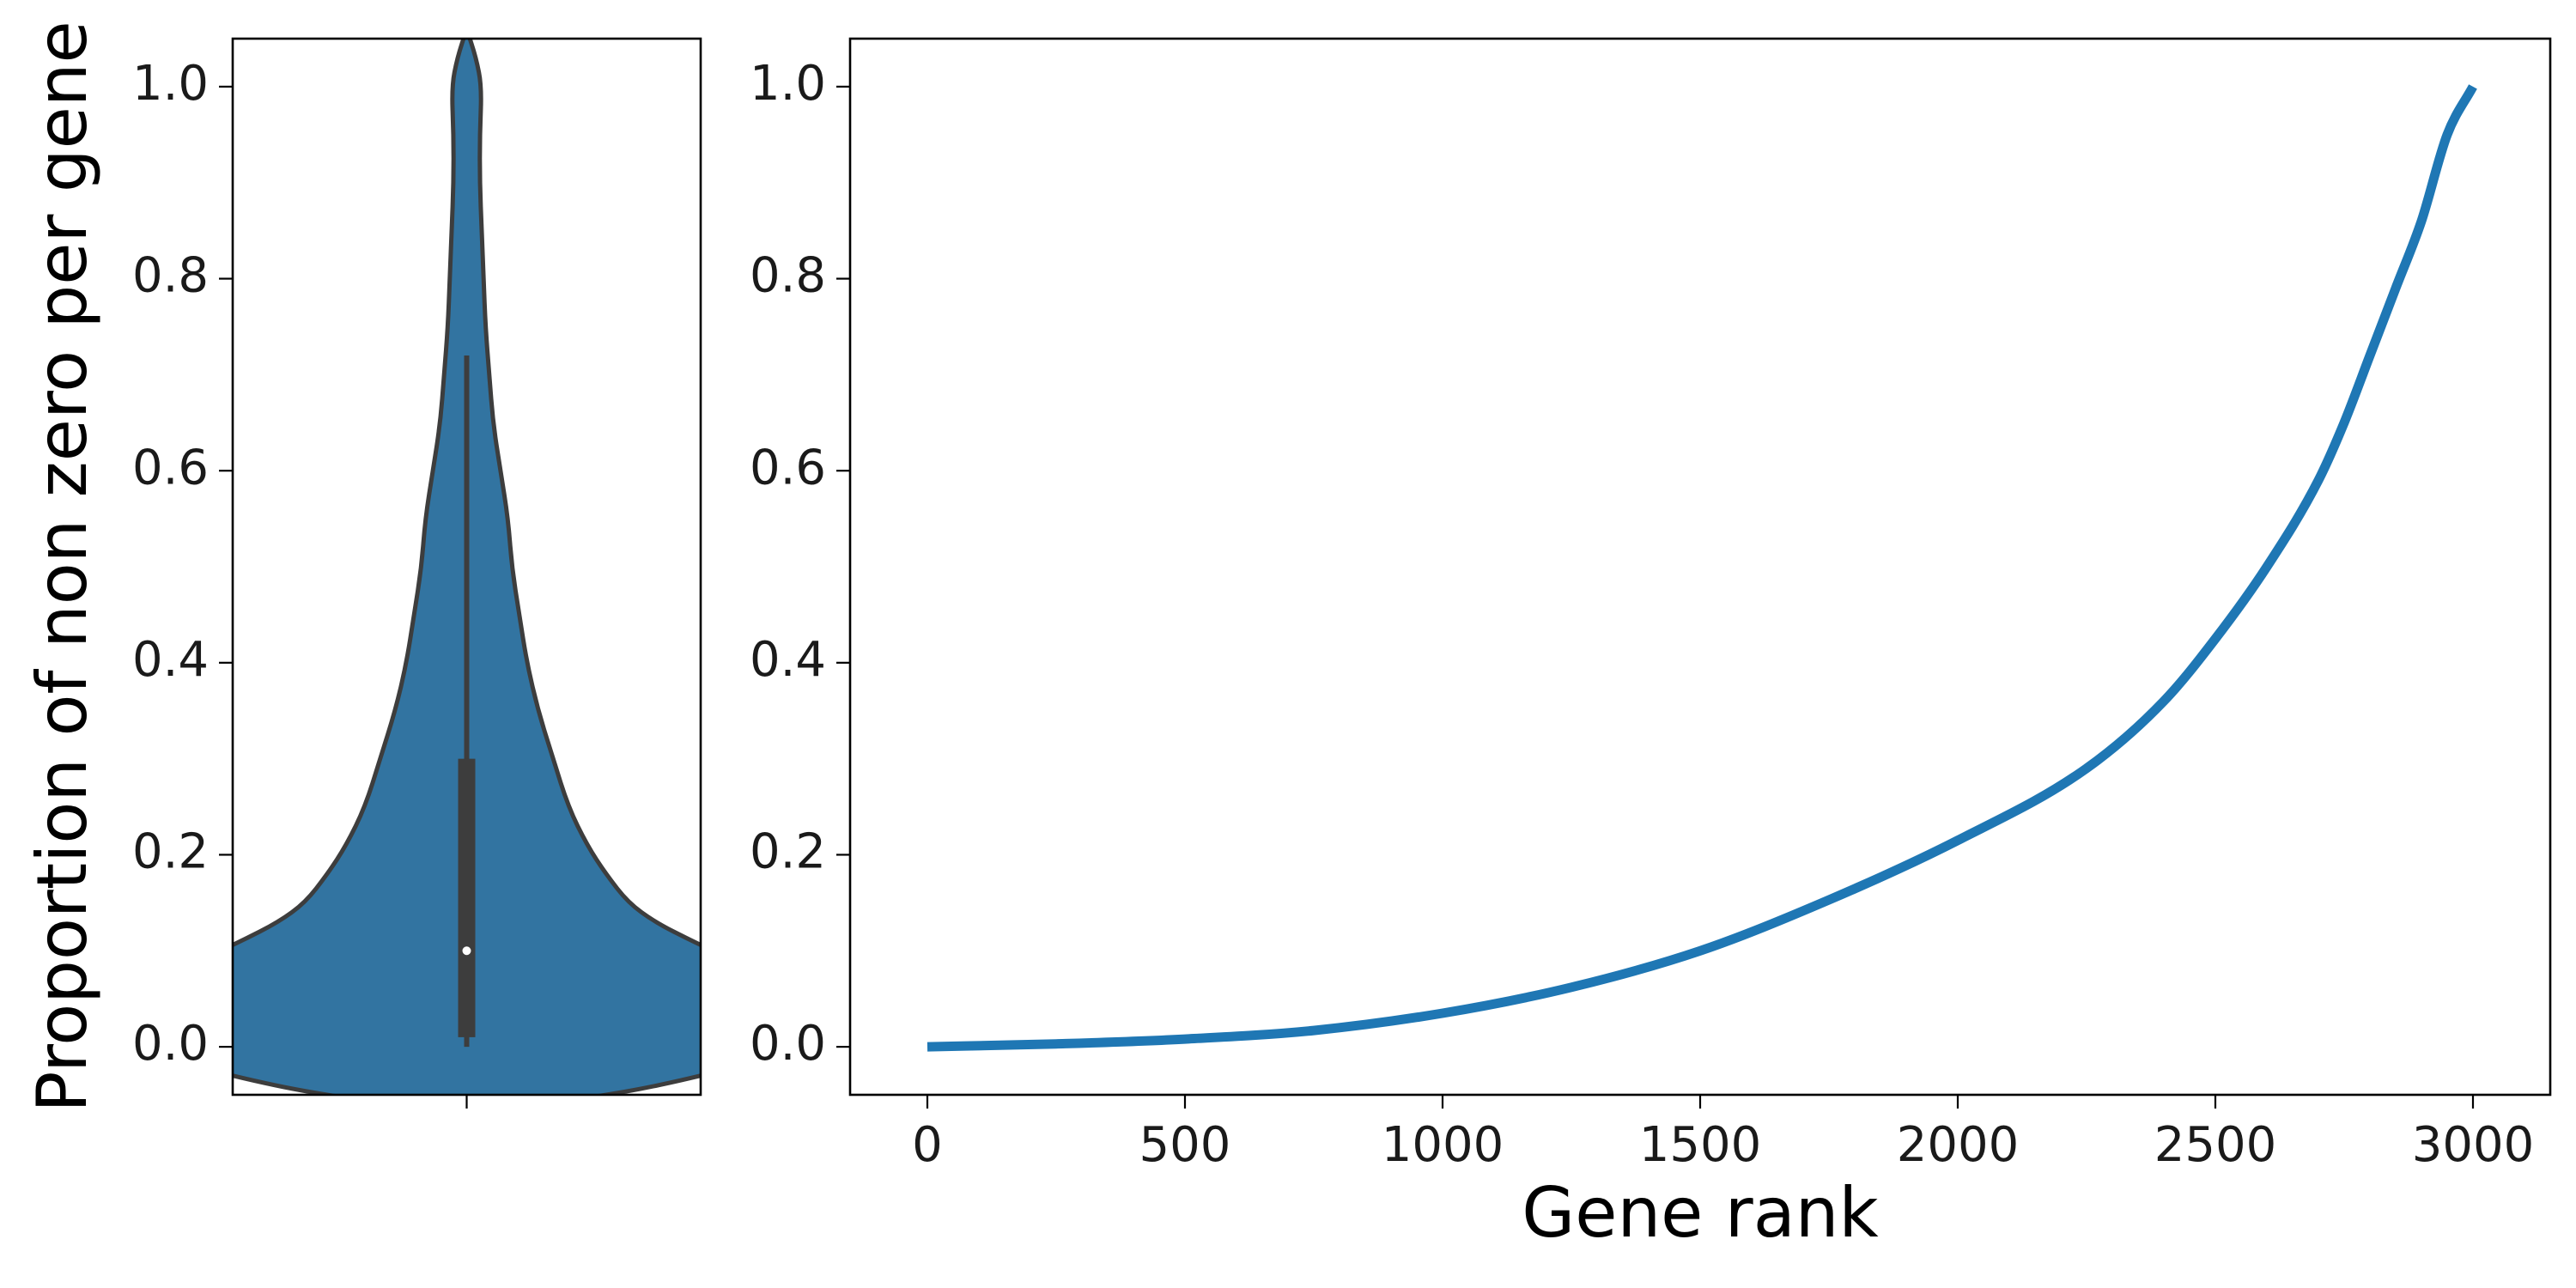 The height and width of the screenshot is (1288, 2576). I want to click on line-y-tick-label: 0.0, so click(788, 1044).